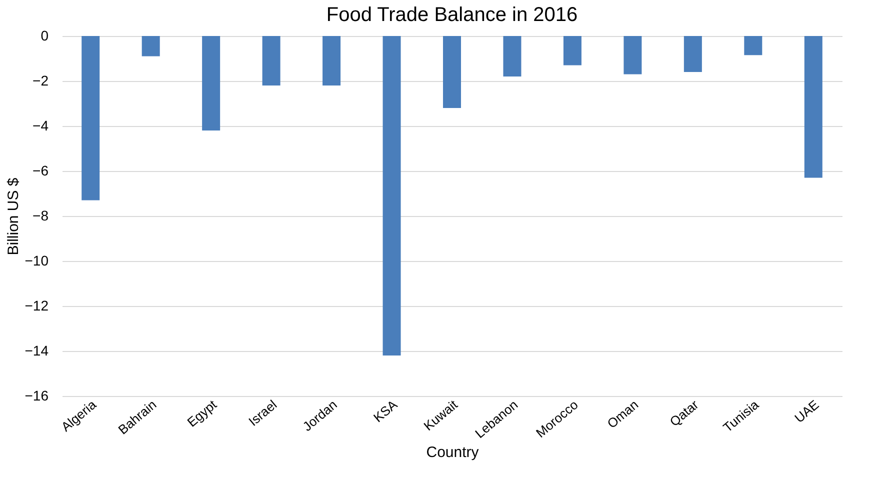 The height and width of the screenshot is (500, 887). Describe the element at coordinates (453, 452) in the screenshot. I see `x-axis-title: Country` at that location.